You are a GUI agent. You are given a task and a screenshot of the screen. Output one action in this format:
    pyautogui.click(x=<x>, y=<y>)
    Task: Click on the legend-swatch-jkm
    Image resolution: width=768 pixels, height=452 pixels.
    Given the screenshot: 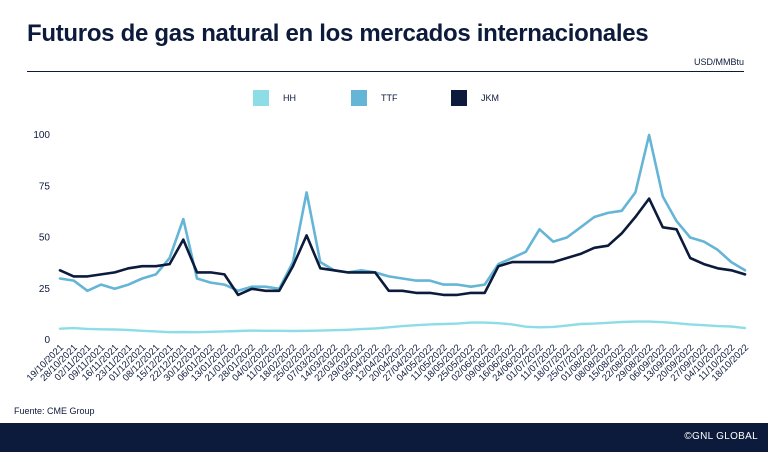 What is the action you would take?
    pyautogui.click(x=459, y=98)
    